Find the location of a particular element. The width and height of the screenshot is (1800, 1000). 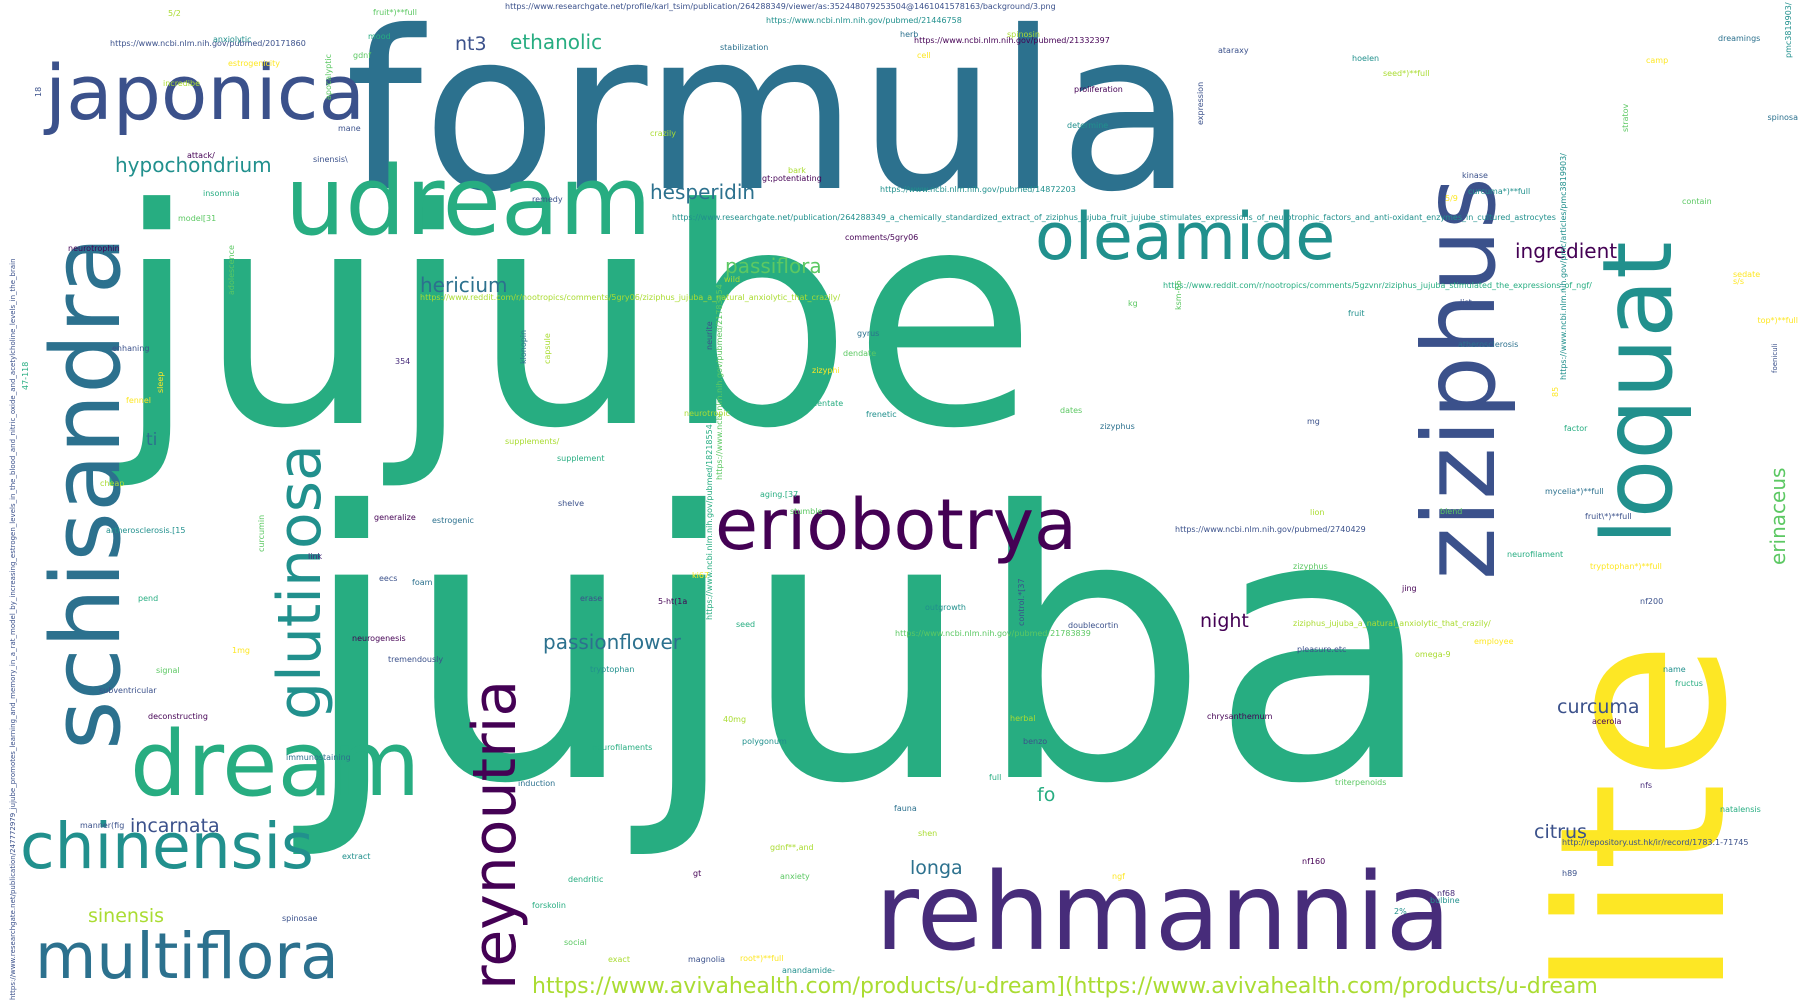

word-66: expression is located at coordinates (1200, 103).